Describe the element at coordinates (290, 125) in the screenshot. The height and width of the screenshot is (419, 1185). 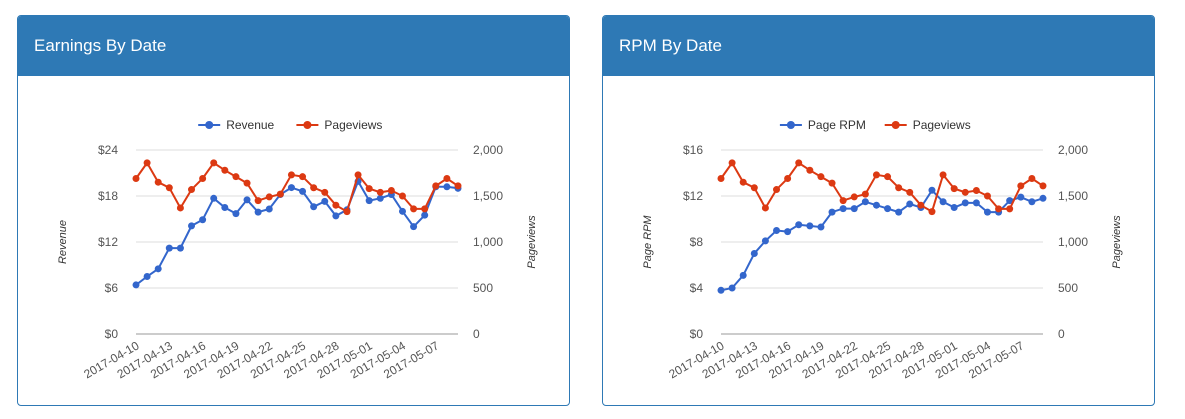
I see `chart-legend: Revenue Pageviews` at that location.